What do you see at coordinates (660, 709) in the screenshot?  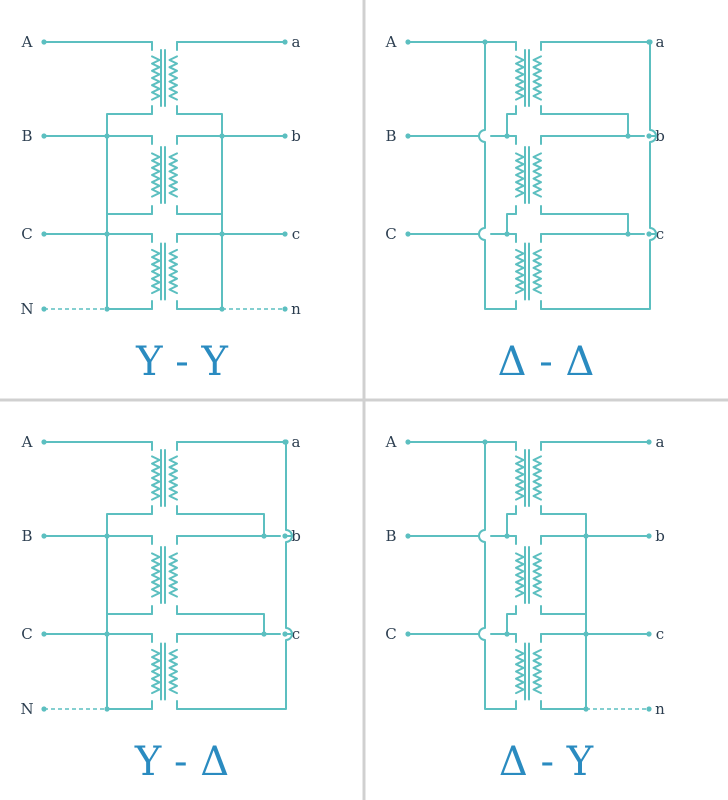 I see `secondary-terminal-label: n` at bounding box center [660, 709].